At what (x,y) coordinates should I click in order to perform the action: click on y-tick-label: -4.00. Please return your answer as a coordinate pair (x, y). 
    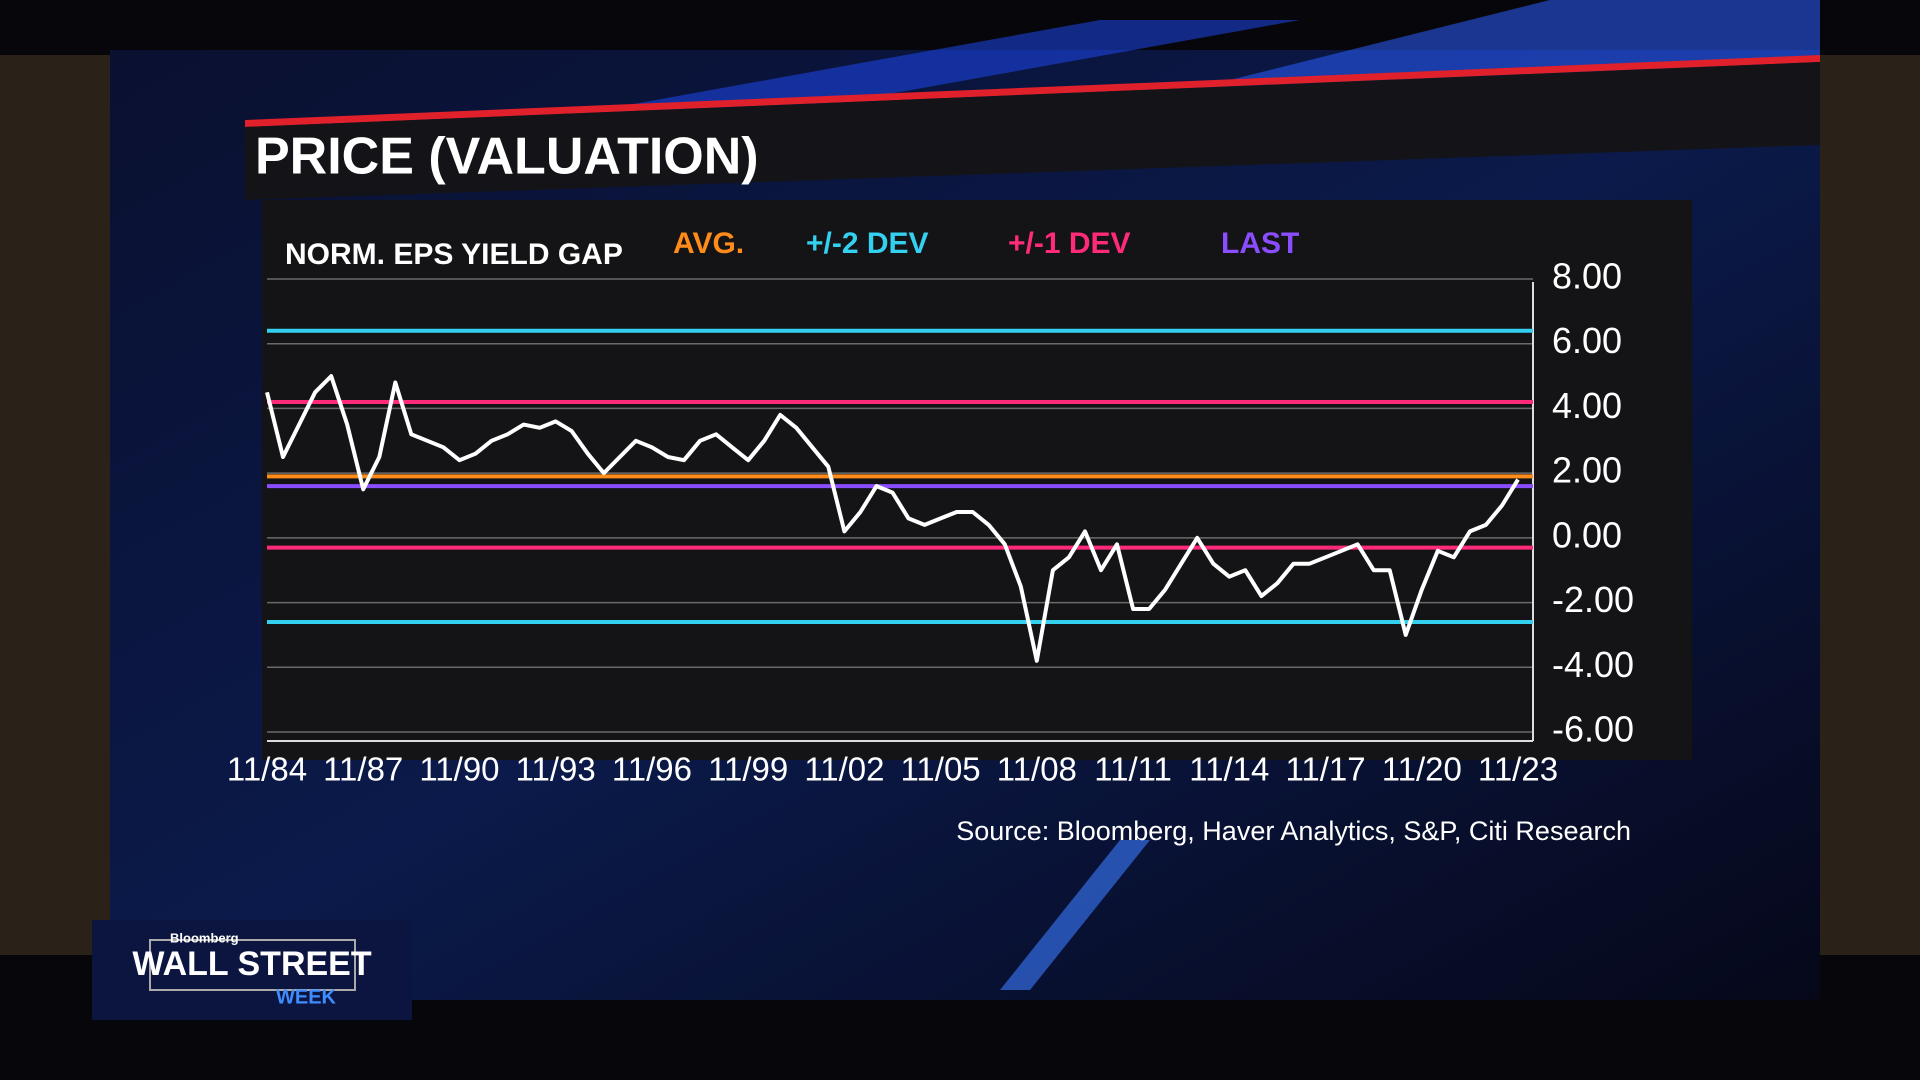
    Looking at the image, I should click on (1593, 664).